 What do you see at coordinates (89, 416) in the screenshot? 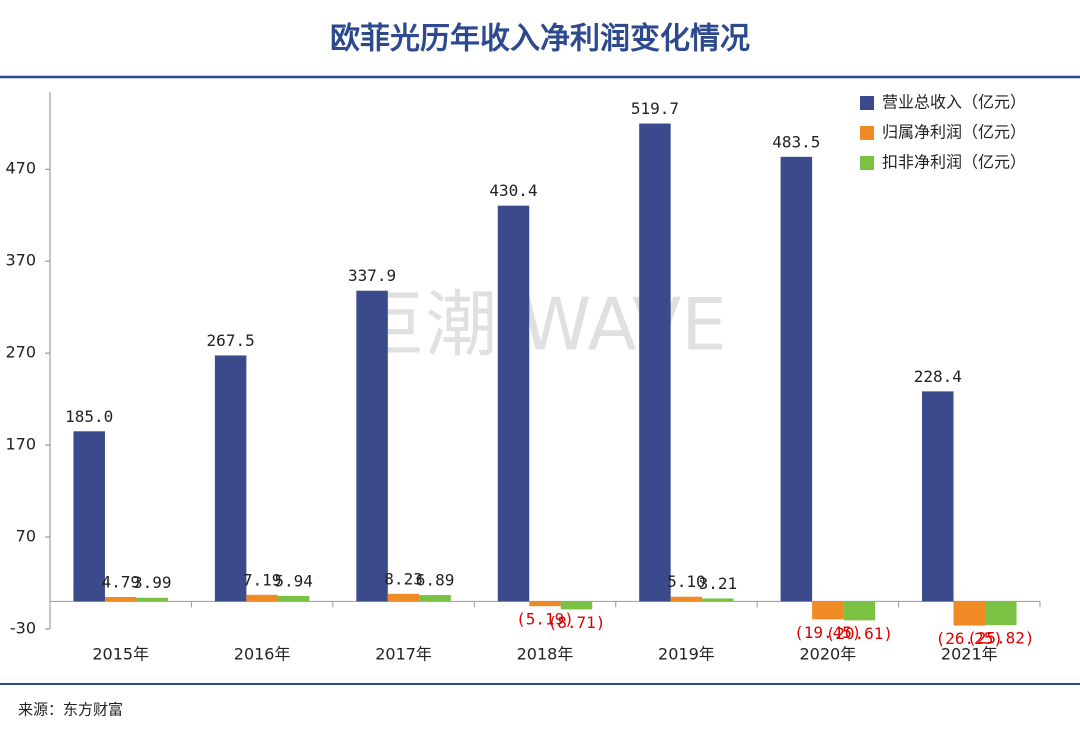
I see `value-label: 185.0` at bounding box center [89, 416].